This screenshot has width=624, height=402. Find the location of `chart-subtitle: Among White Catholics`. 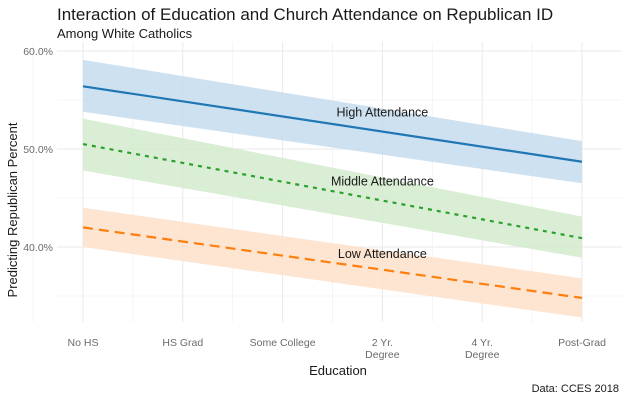

chart-subtitle: Among White Catholics is located at coordinates (125, 33).